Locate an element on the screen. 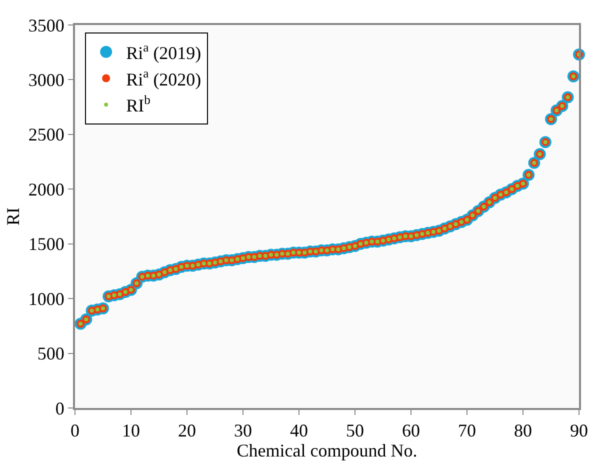  x-tick-label: 60 is located at coordinates (411, 430).